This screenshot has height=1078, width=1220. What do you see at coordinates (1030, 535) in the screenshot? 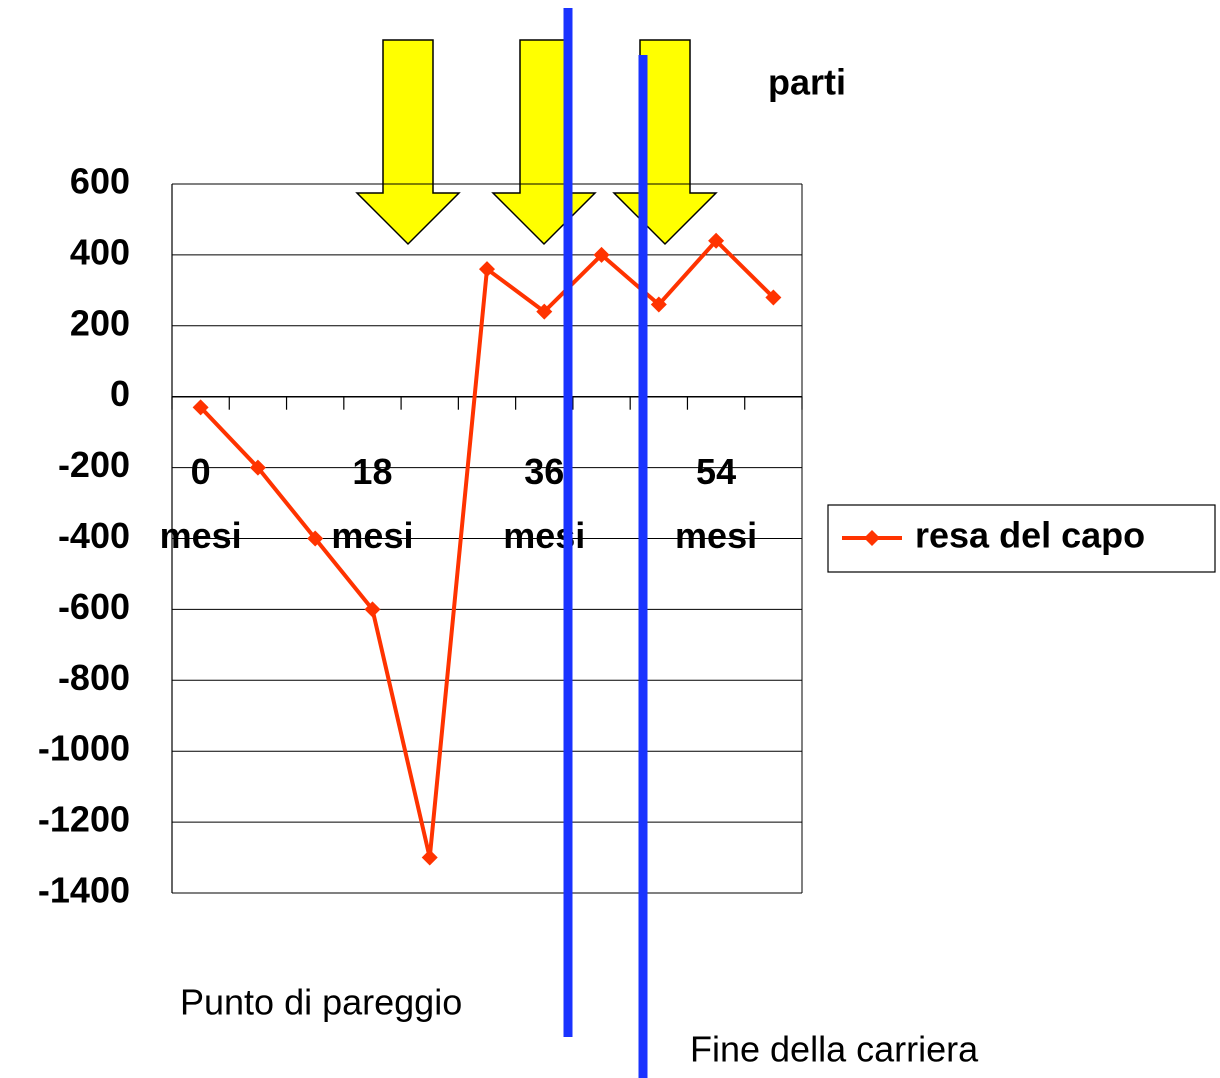
I see `legend-label: resa del capo` at bounding box center [1030, 535].